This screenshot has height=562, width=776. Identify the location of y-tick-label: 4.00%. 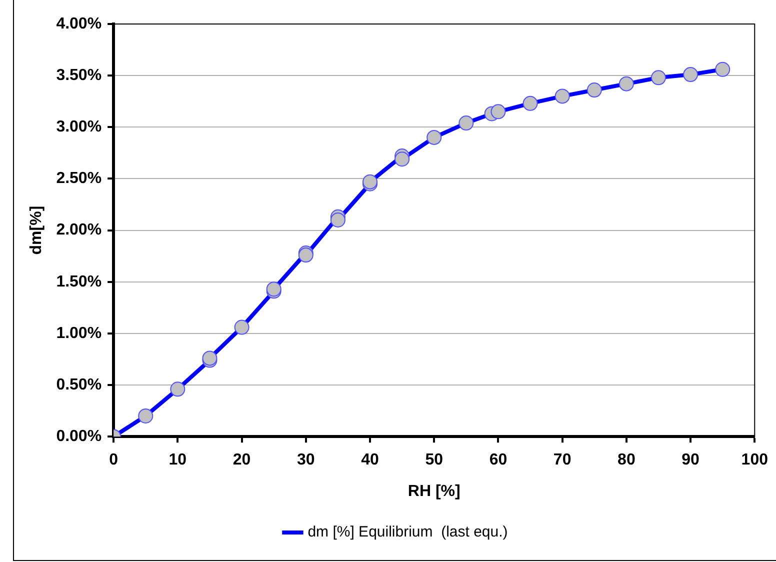
(79, 23).